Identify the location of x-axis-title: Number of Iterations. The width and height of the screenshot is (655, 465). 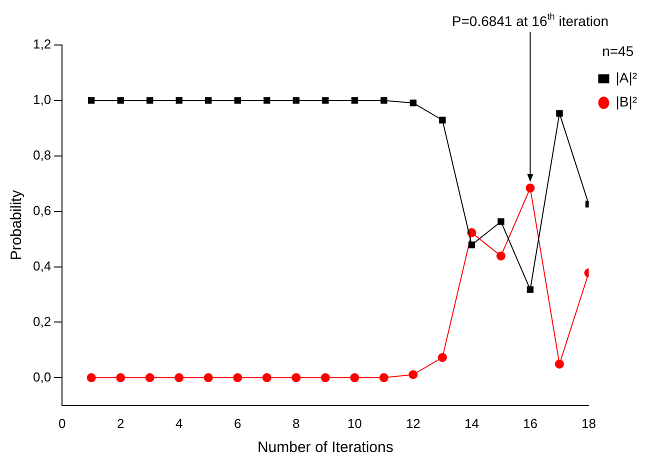
(325, 447).